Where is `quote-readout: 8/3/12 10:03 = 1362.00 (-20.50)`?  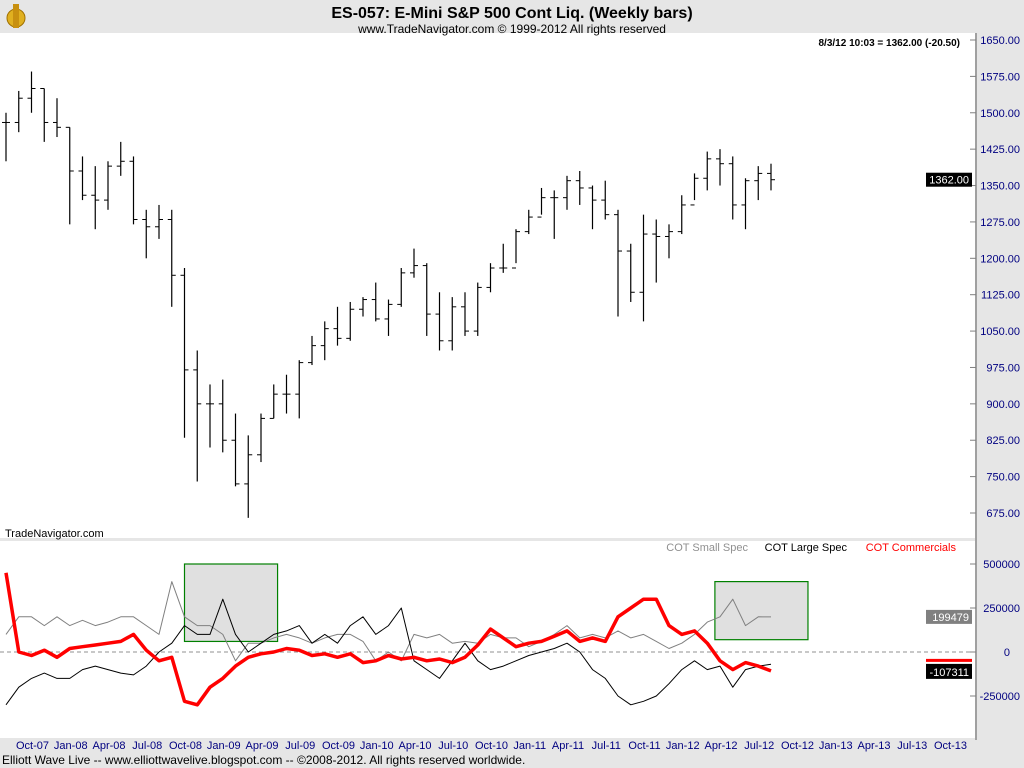 quote-readout: 8/3/12 10:03 = 1362.00 (-20.50) is located at coordinates (890, 43).